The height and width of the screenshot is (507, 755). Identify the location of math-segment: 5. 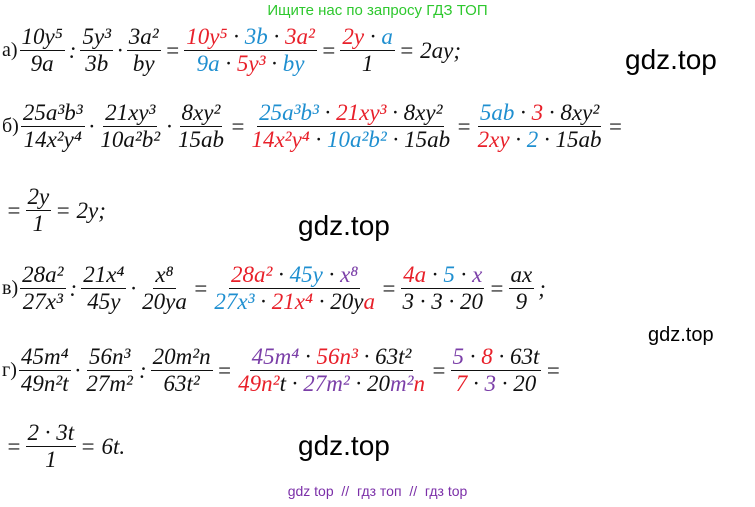
(458, 356).